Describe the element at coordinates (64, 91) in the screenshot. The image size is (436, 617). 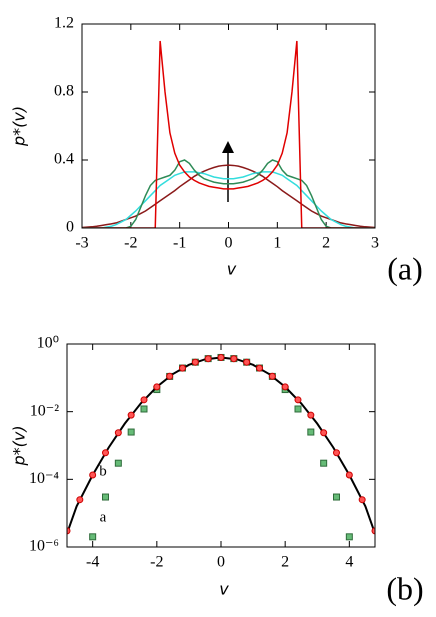
I see `y-tick-label: 0.8` at that location.